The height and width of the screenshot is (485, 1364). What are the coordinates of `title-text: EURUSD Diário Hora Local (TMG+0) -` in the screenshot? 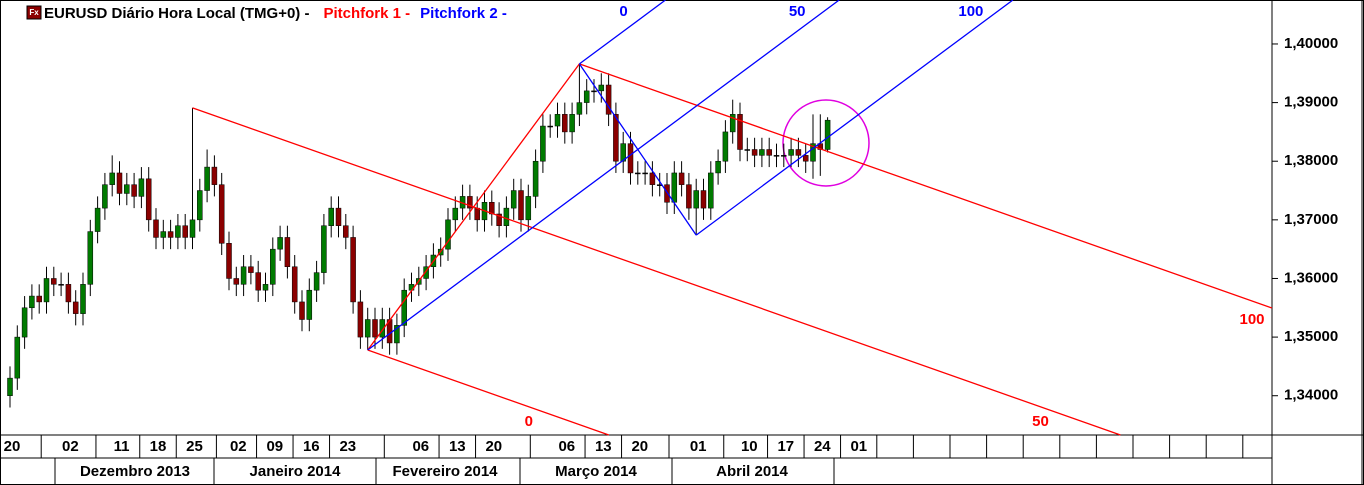 It's located at (176, 13).